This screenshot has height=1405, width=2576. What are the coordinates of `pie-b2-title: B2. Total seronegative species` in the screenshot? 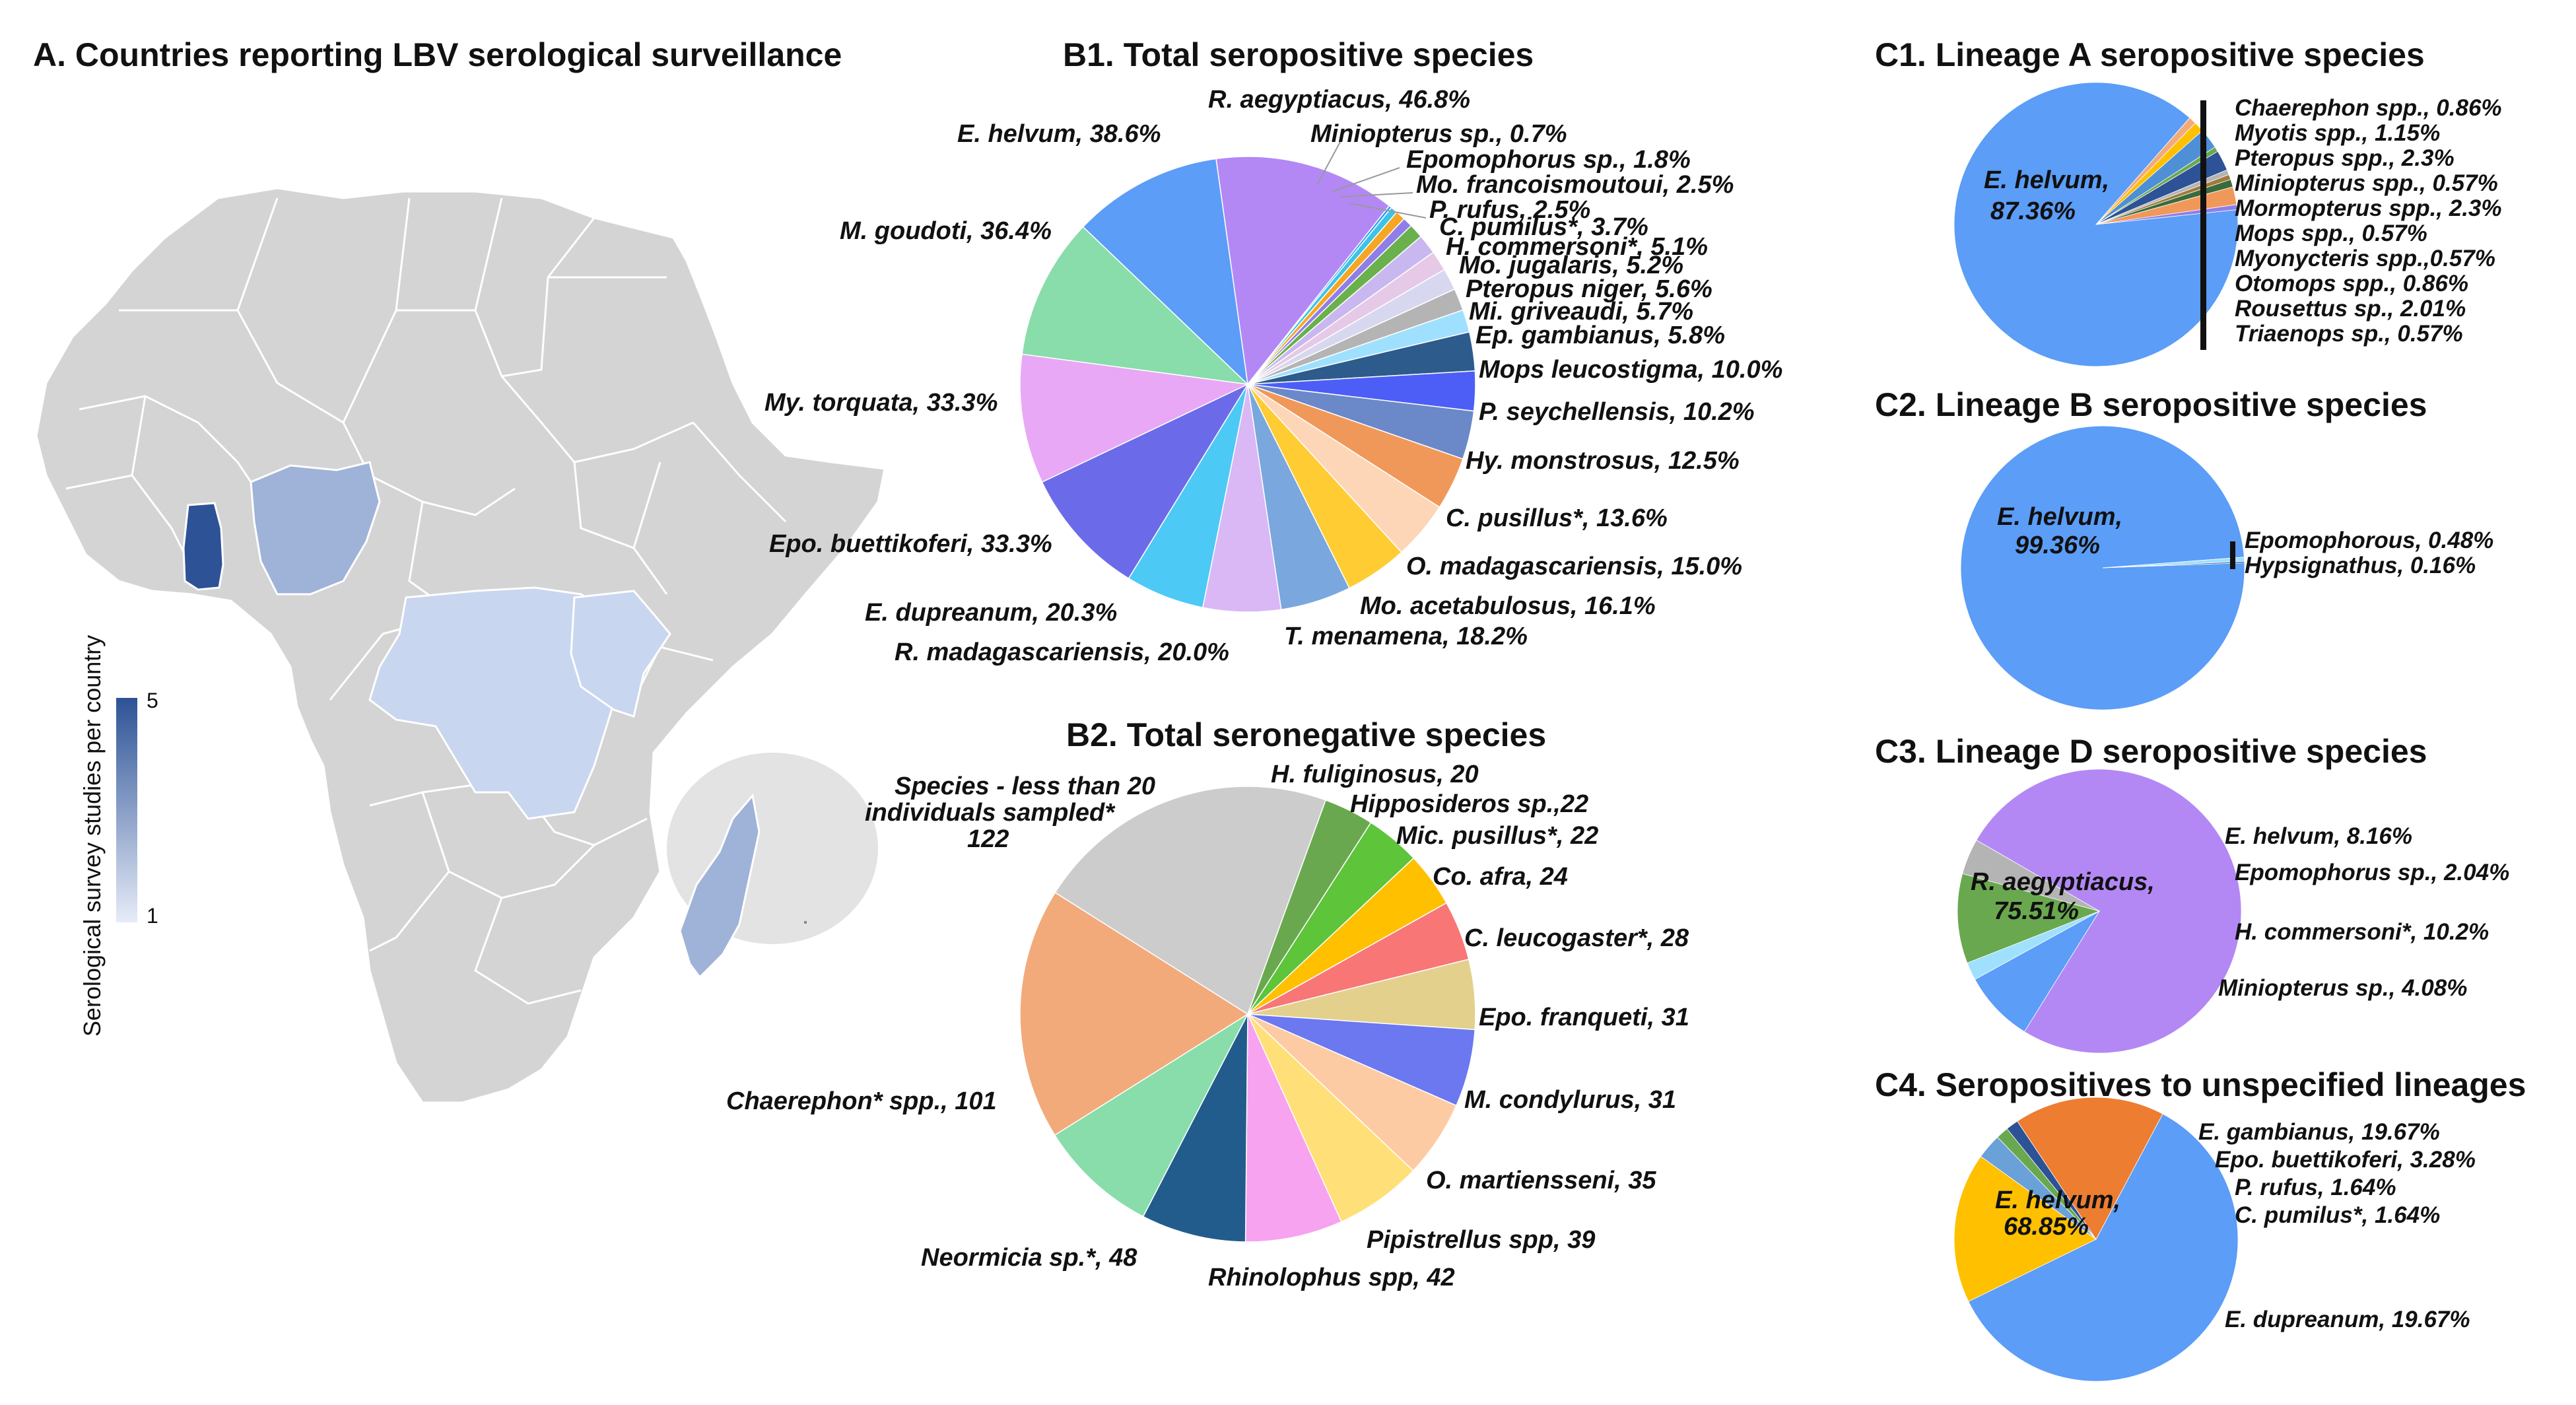 It's located at (1306, 734).